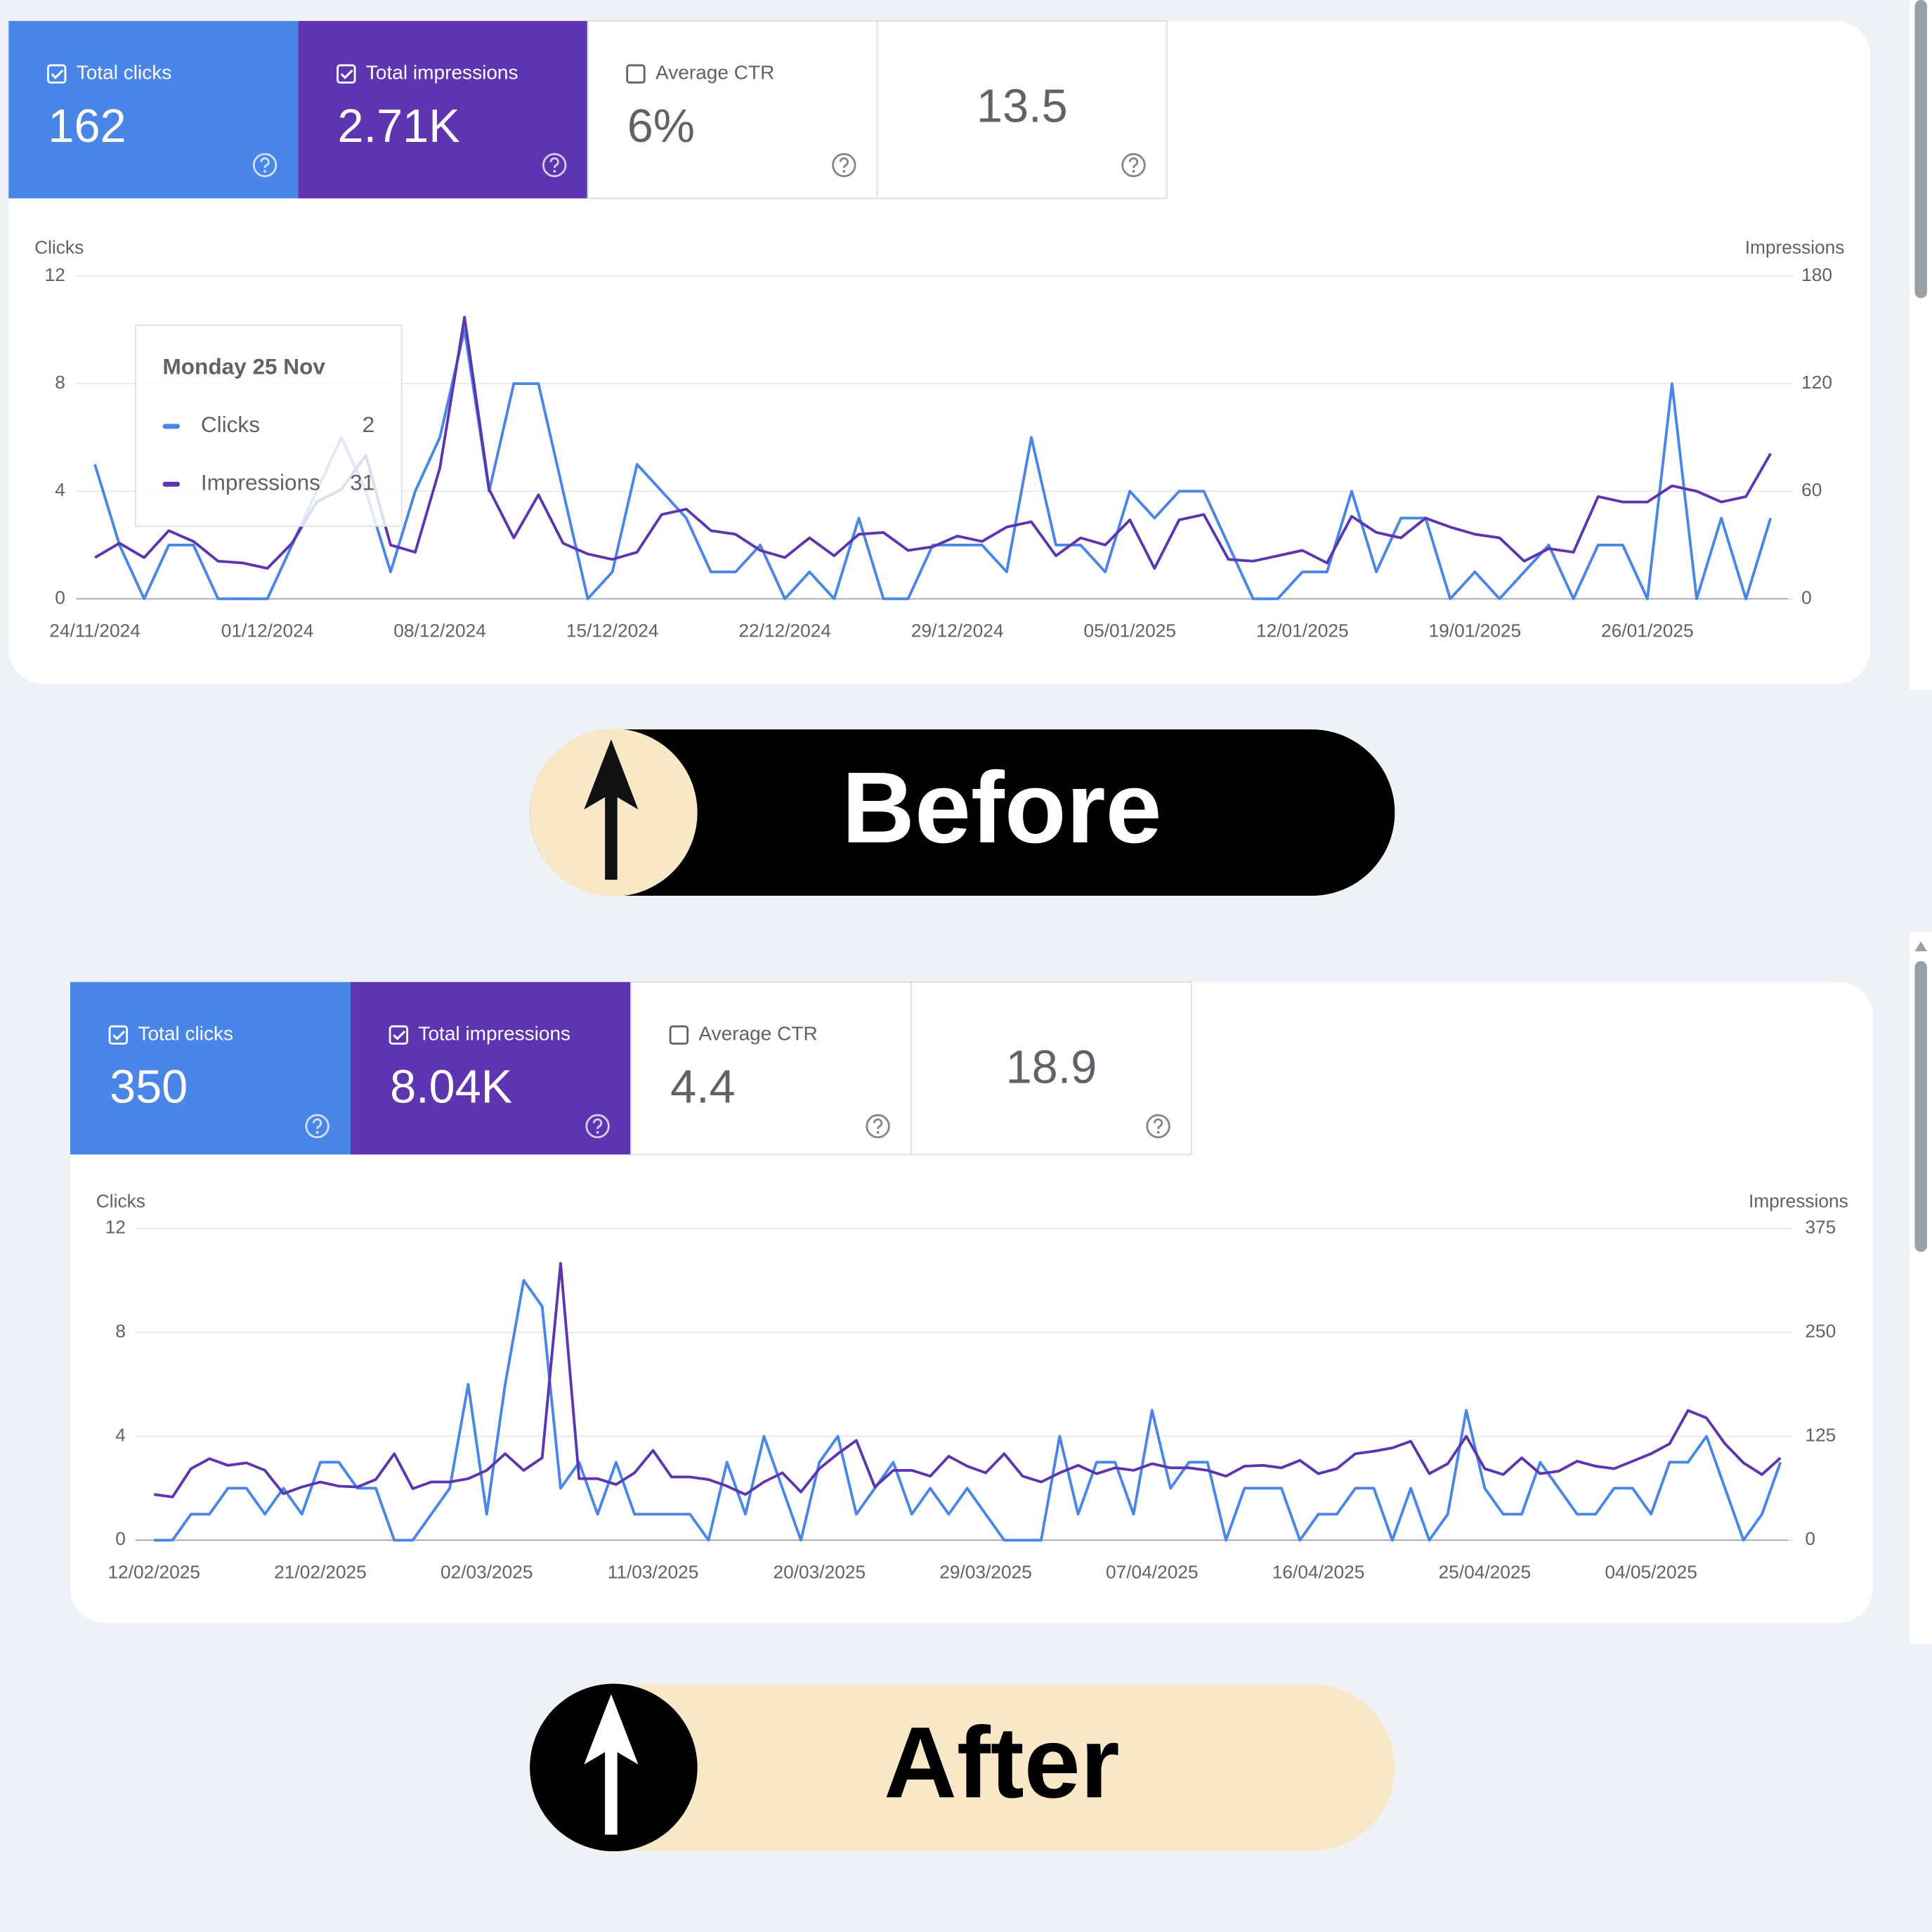  What do you see at coordinates (95, 631) in the screenshot?
I see `x-tick-label: 24/11/2024` at bounding box center [95, 631].